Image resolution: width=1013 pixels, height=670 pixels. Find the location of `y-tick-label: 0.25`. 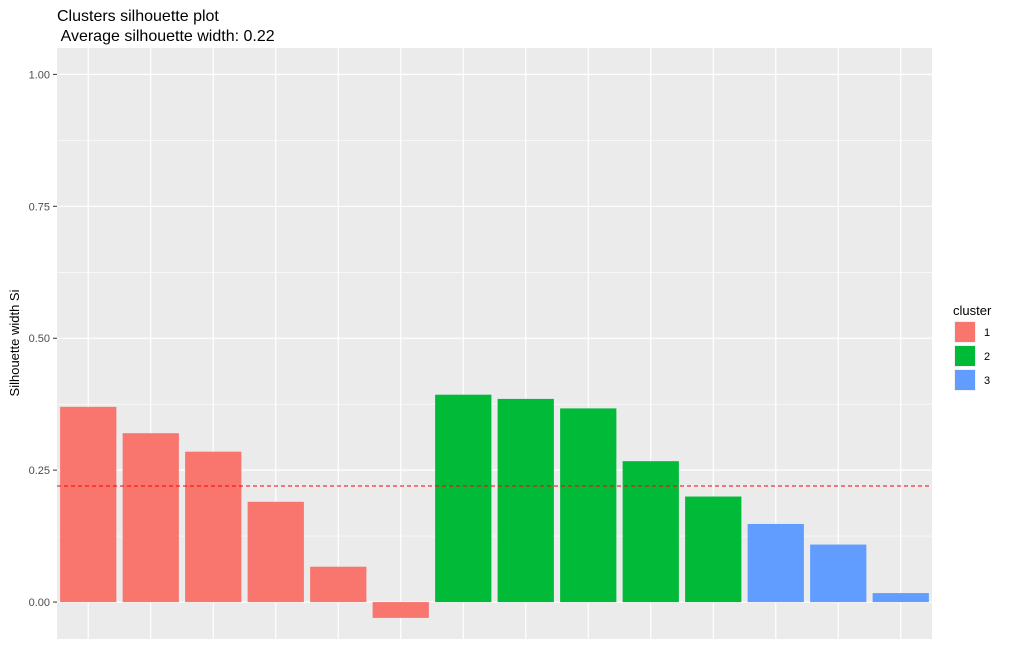

y-tick-label: 0.25 is located at coordinates (39, 471).